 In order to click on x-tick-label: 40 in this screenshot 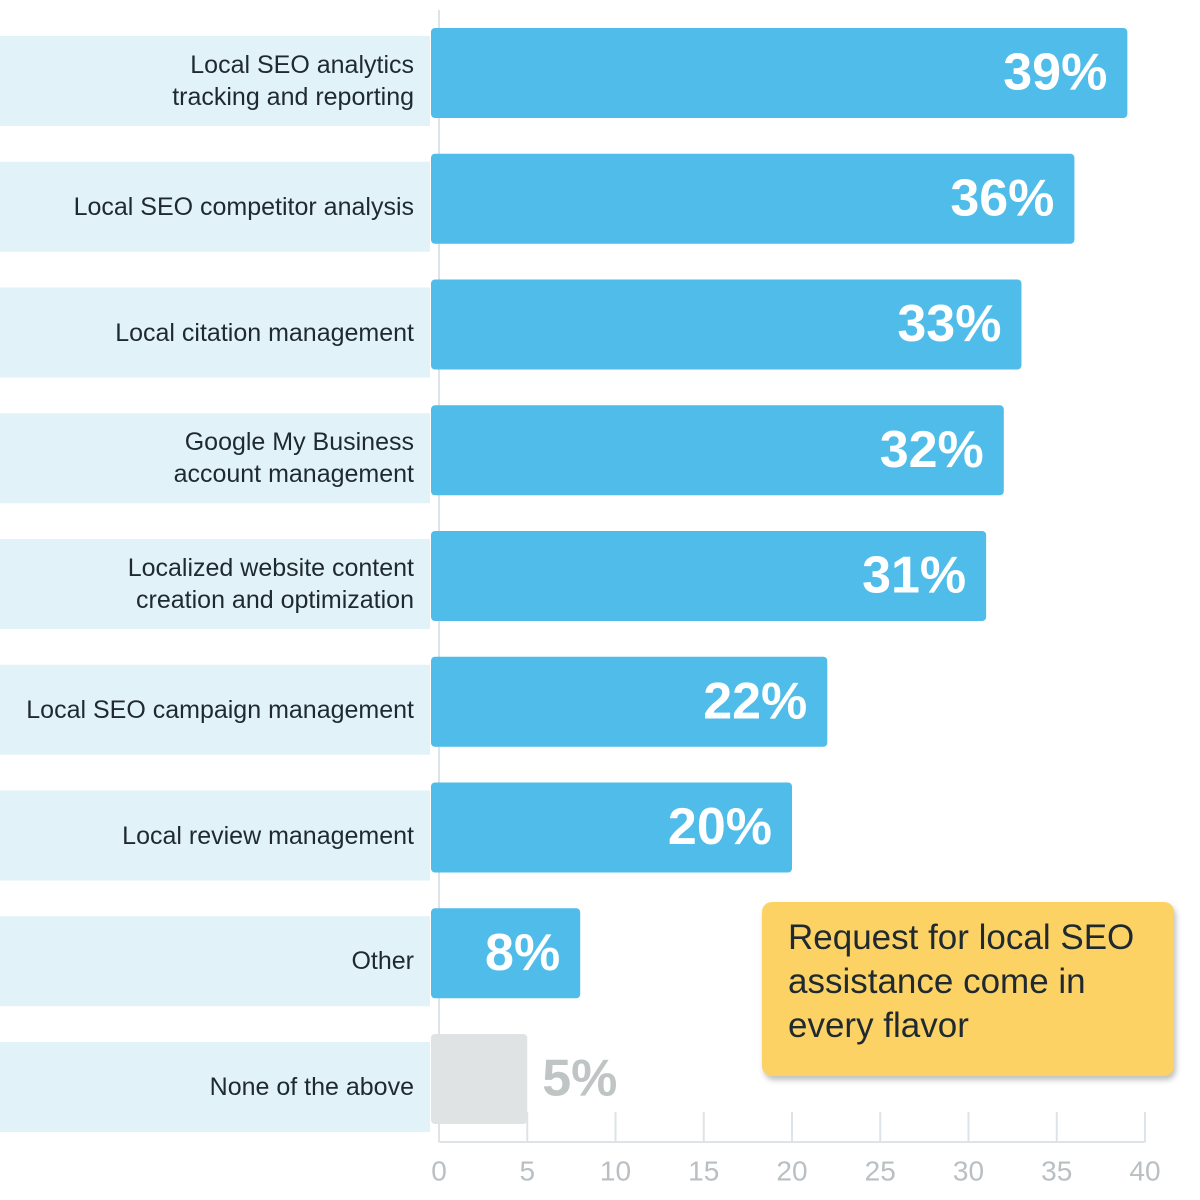, I will do `click(1144, 1170)`.